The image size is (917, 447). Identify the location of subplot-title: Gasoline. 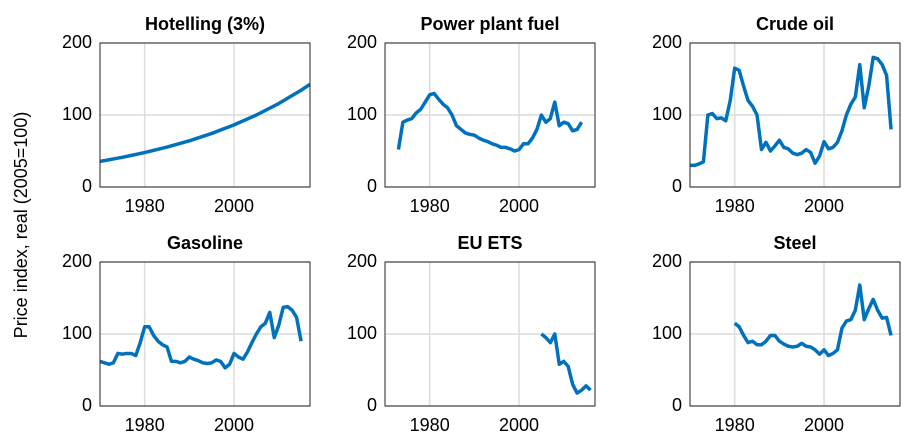
(205, 243).